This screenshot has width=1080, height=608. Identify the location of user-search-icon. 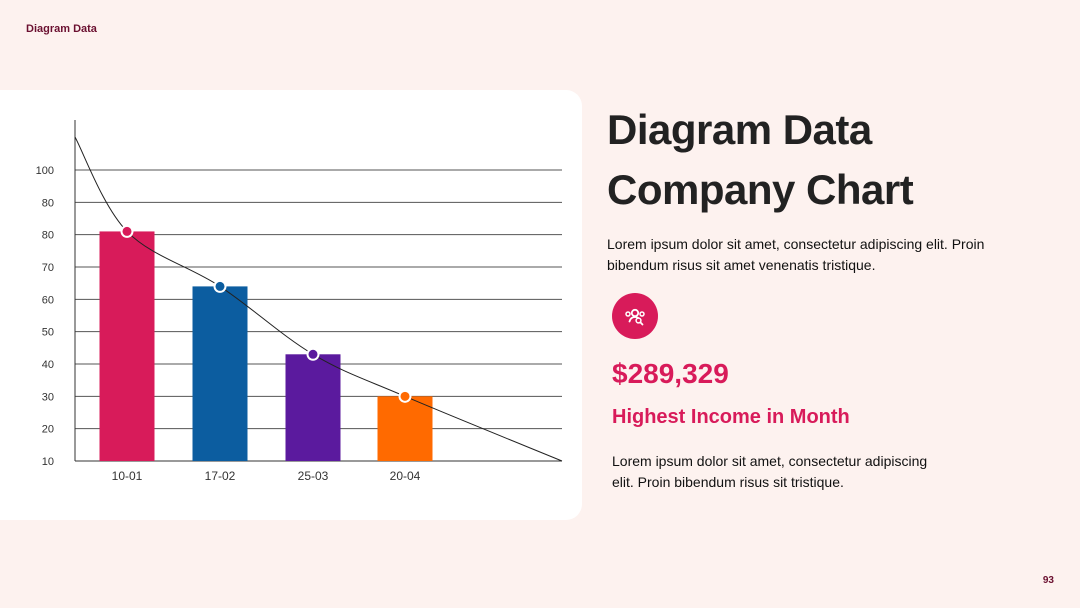
(635, 317).